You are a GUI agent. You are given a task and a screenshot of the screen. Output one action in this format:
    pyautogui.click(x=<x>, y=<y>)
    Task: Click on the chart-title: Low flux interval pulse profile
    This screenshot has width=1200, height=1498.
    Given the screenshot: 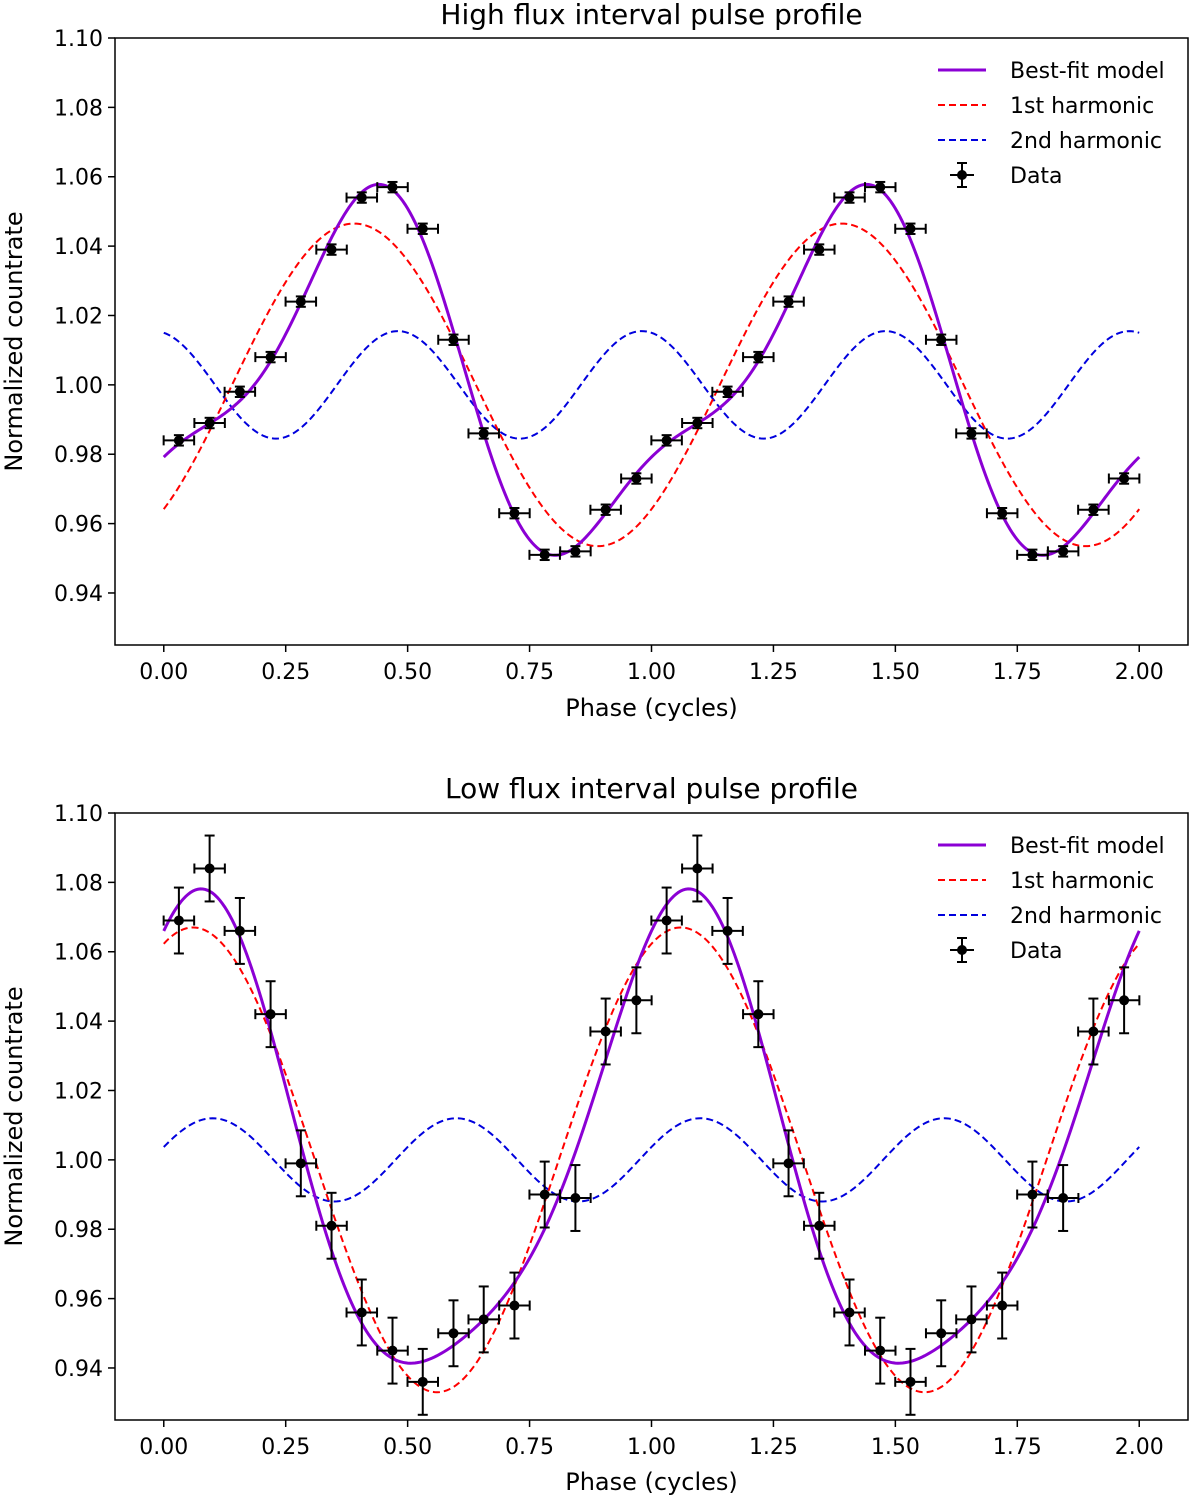 What is the action you would take?
    pyautogui.click(x=651, y=788)
    